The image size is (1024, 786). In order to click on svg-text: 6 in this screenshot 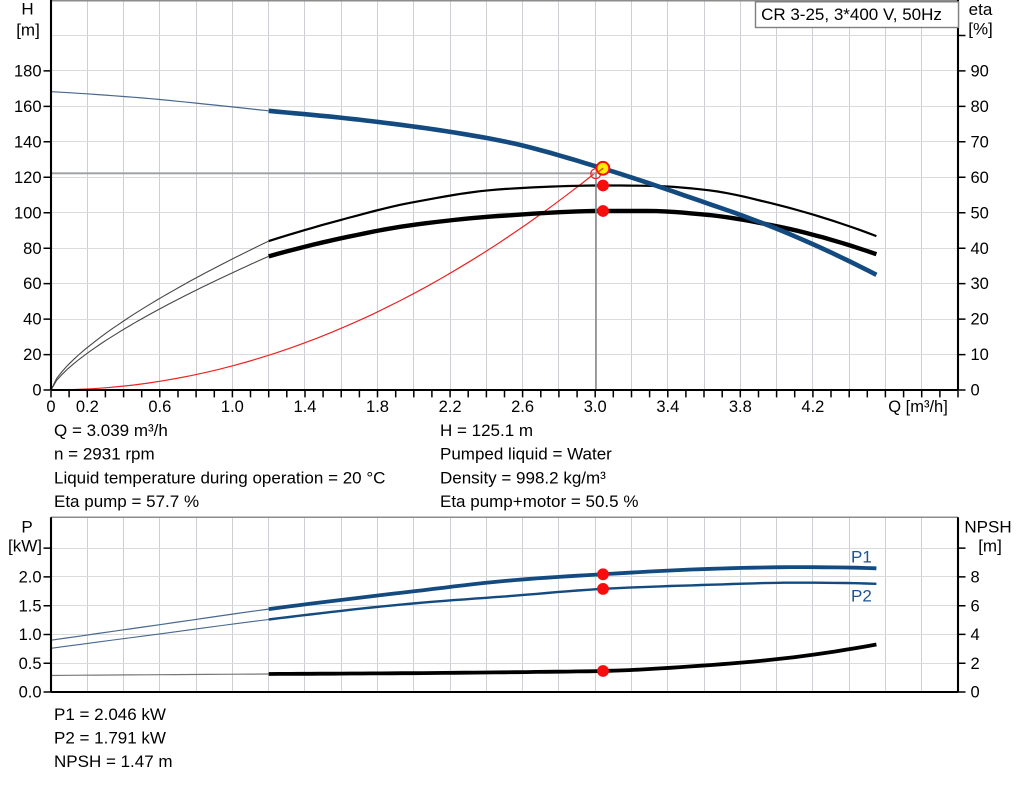, I will do `click(975, 606)`.